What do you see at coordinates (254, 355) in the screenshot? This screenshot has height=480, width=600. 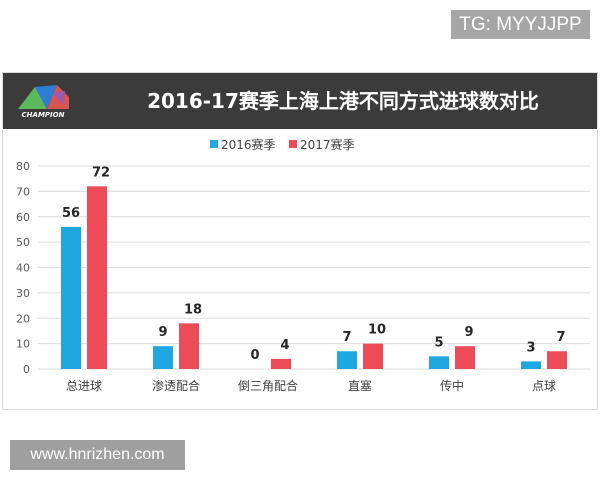 I see `data-label: 0` at bounding box center [254, 355].